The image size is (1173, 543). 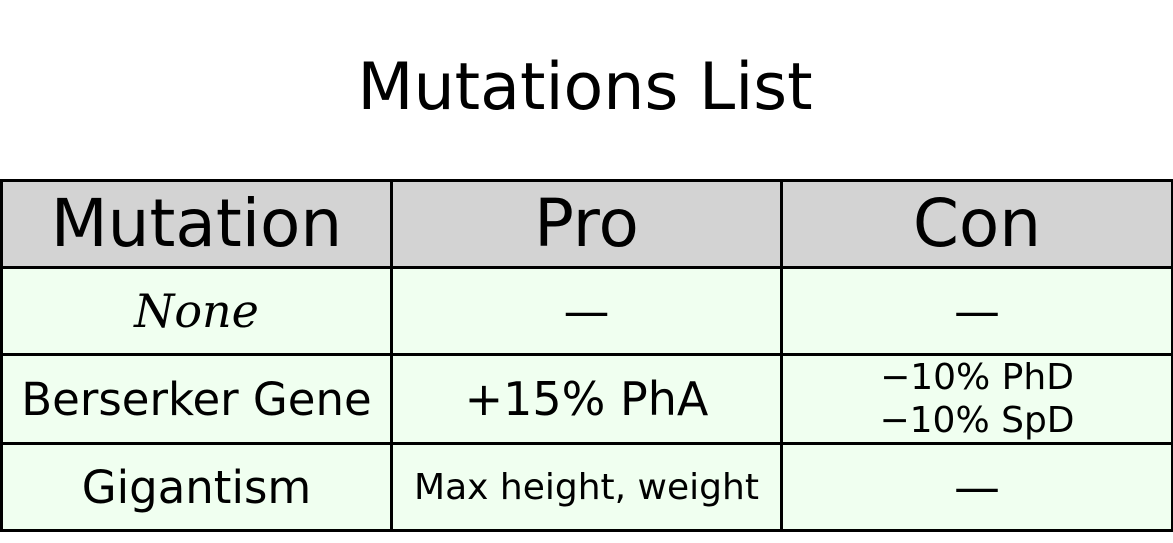 I want to click on pro-cell: Max height, weight, so click(x=586, y=487).